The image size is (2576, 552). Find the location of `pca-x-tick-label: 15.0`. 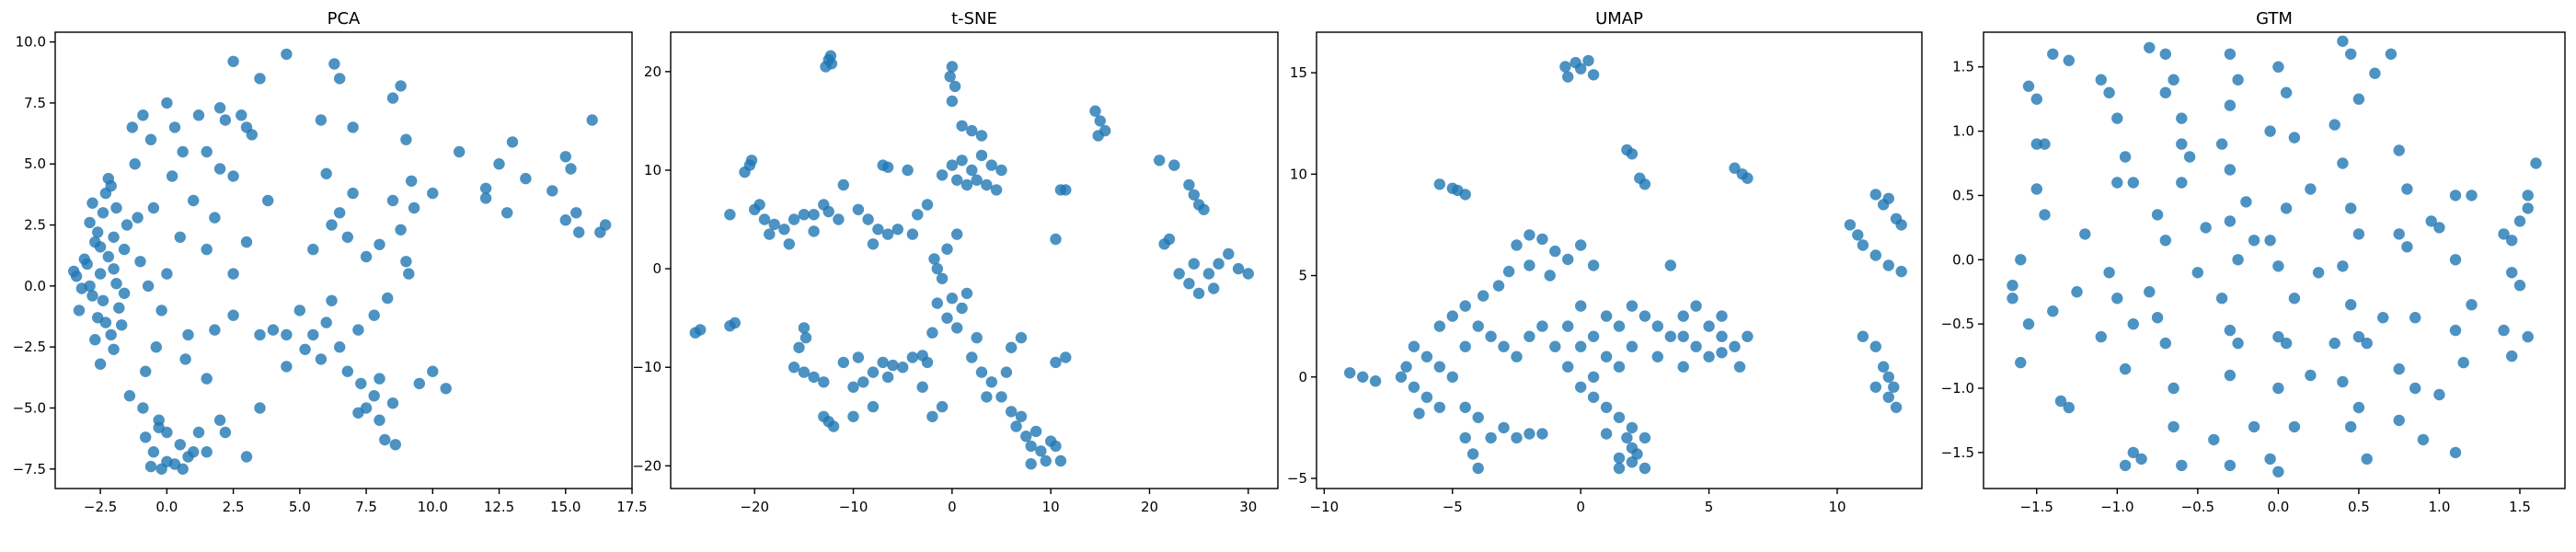

pca-x-tick-label: 15.0 is located at coordinates (565, 507).